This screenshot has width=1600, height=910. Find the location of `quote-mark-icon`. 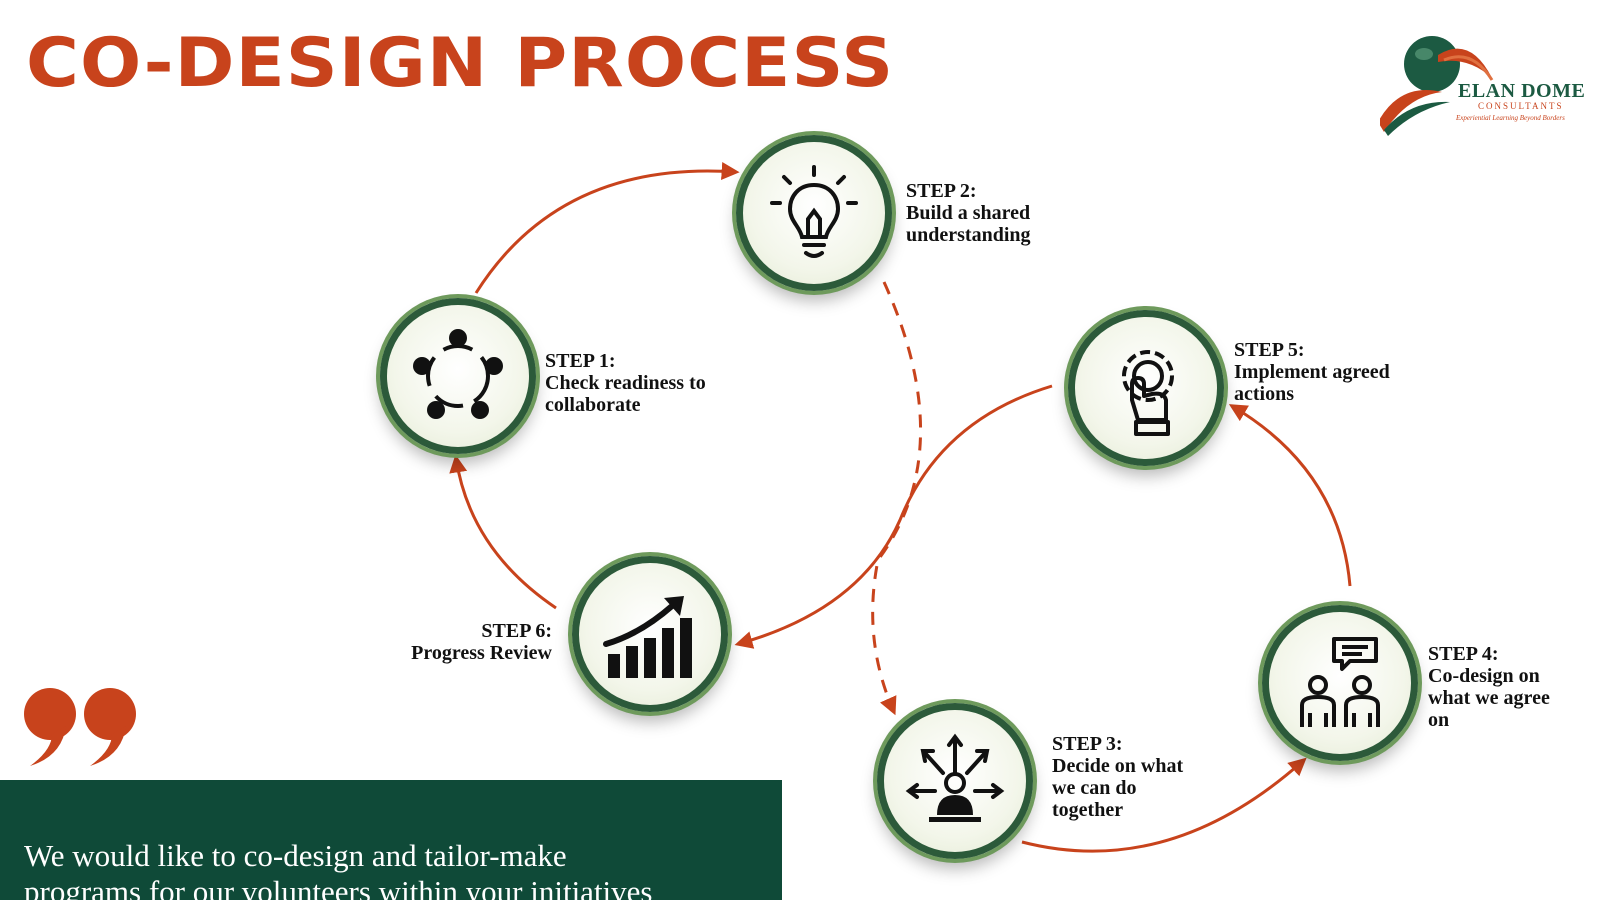

quote-mark-icon is located at coordinates (80, 727).